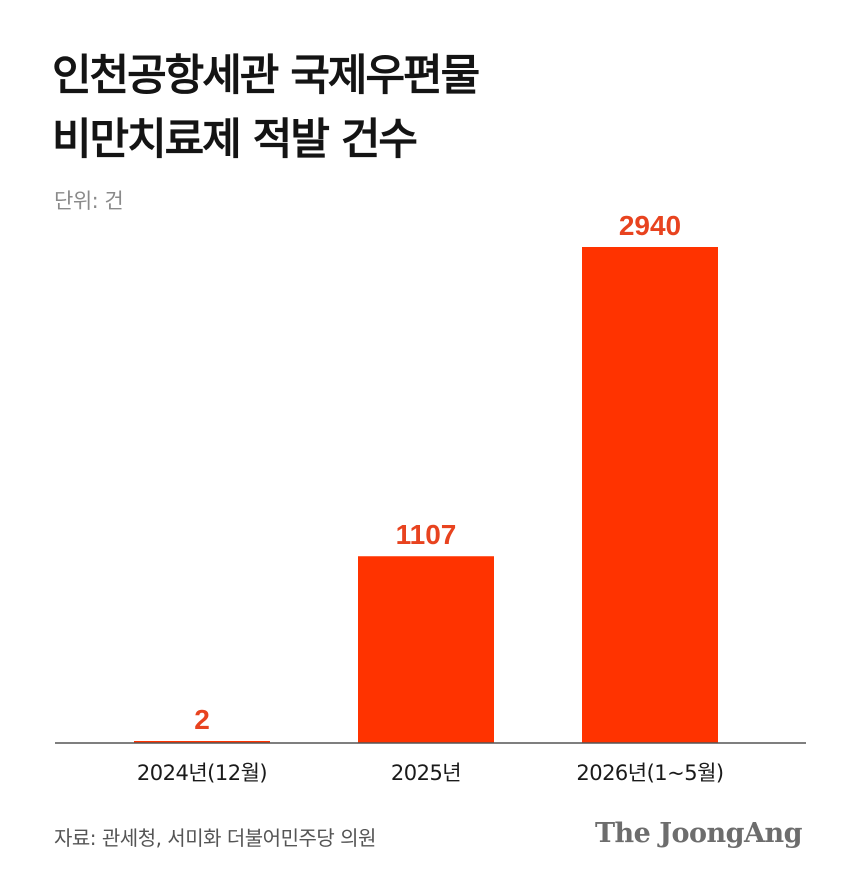  Describe the element at coordinates (426, 534) in the screenshot. I see `value-label-1: 1107` at that location.